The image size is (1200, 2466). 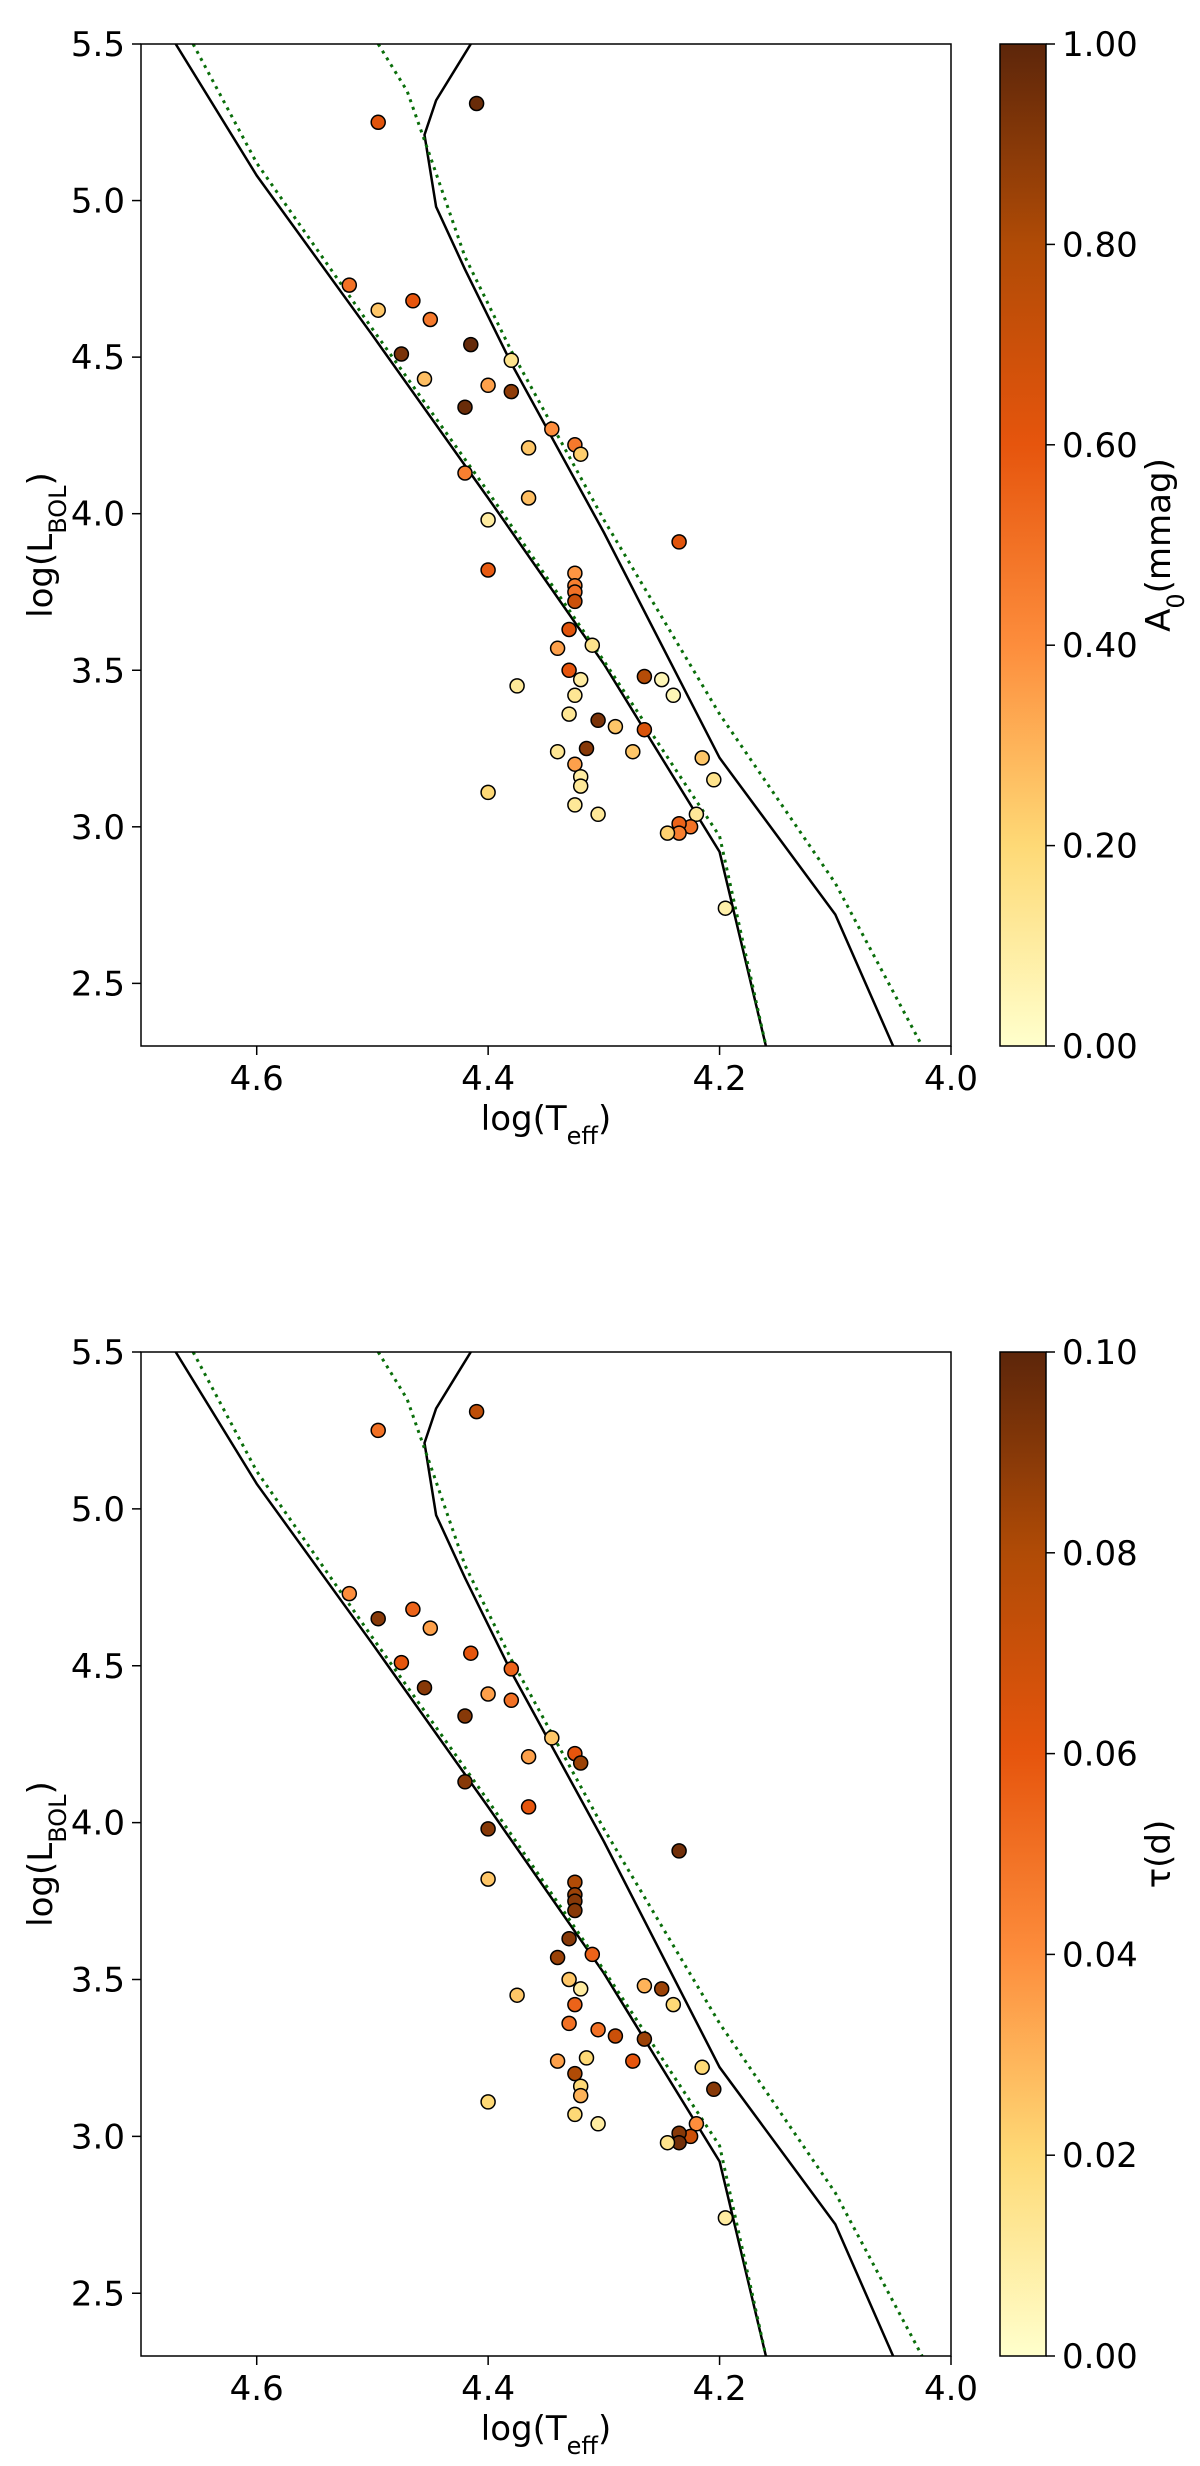 What do you see at coordinates (1100, 2156) in the screenshot?
I see `colorbar-tick-label: 0.02` at bounding box center [1100, 2156].